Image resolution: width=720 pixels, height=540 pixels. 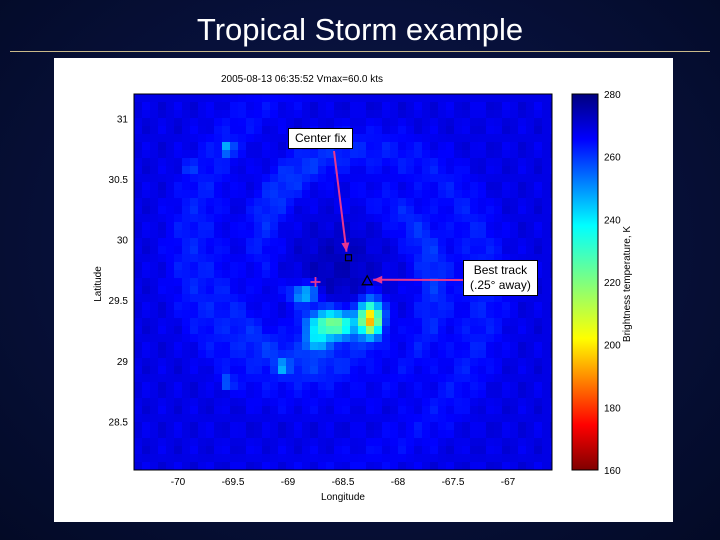 I want to click on best-track-distance: (.25° away), so click(x=500, y=285).